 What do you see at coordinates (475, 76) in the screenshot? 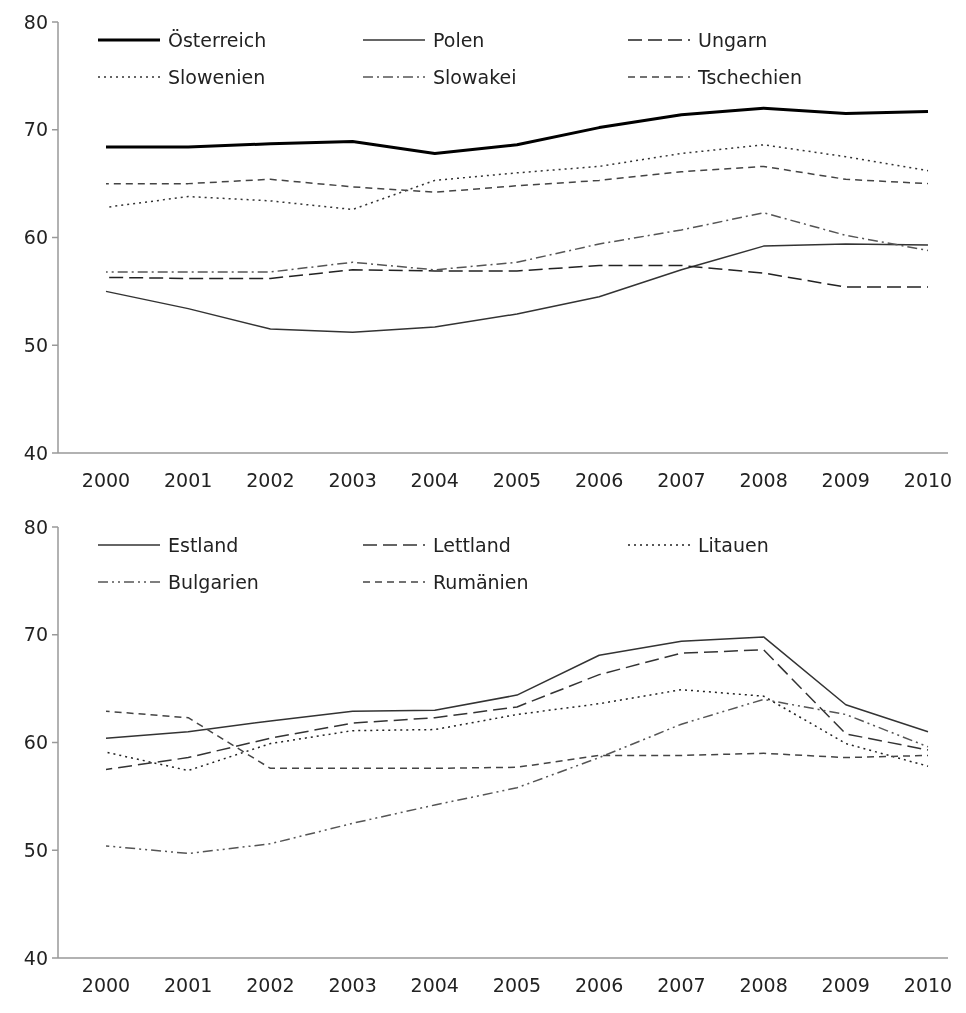
I see `legend-label: Slowakei` at bounding box center [475, 76].